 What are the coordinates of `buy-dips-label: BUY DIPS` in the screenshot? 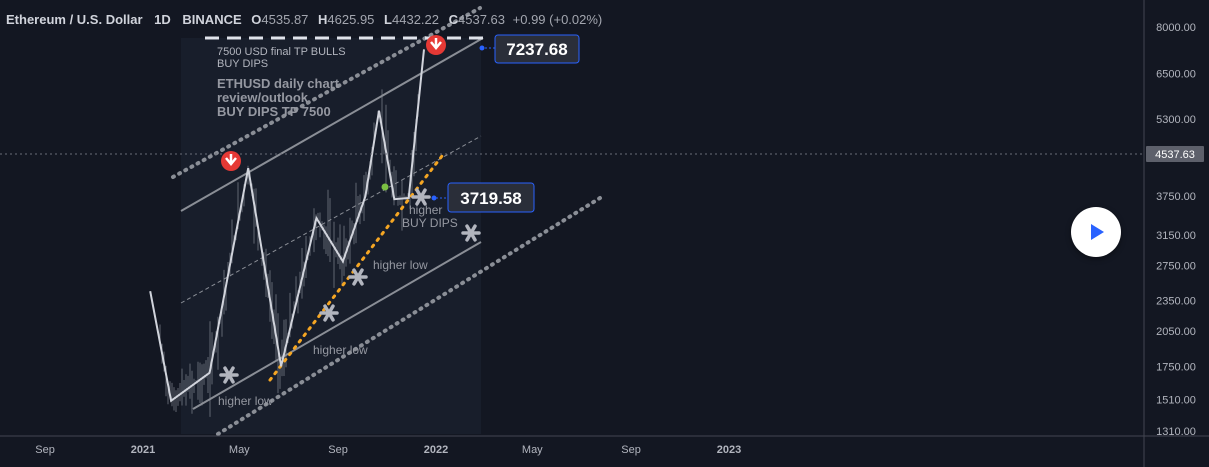 It's located at (430, 223).